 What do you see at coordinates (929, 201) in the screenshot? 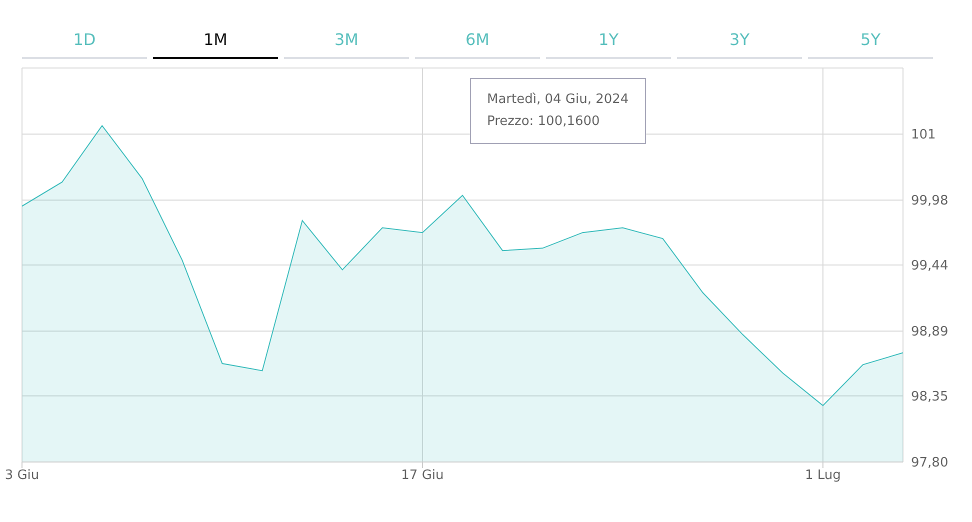
I see `y-tick-label: 99,98` at bounding box center [929, 201].